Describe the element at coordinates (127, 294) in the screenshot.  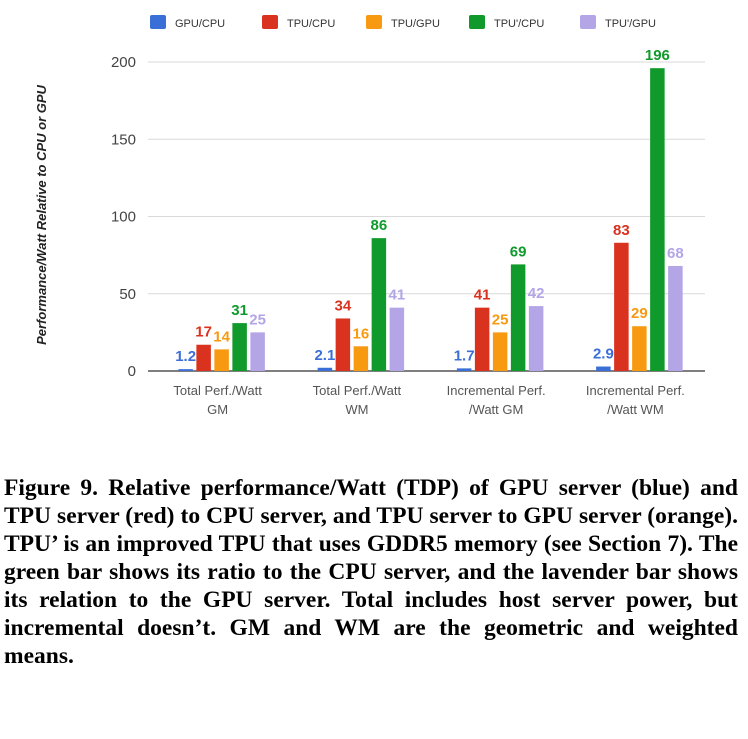
I see `y-tick-label: 50` at that location.